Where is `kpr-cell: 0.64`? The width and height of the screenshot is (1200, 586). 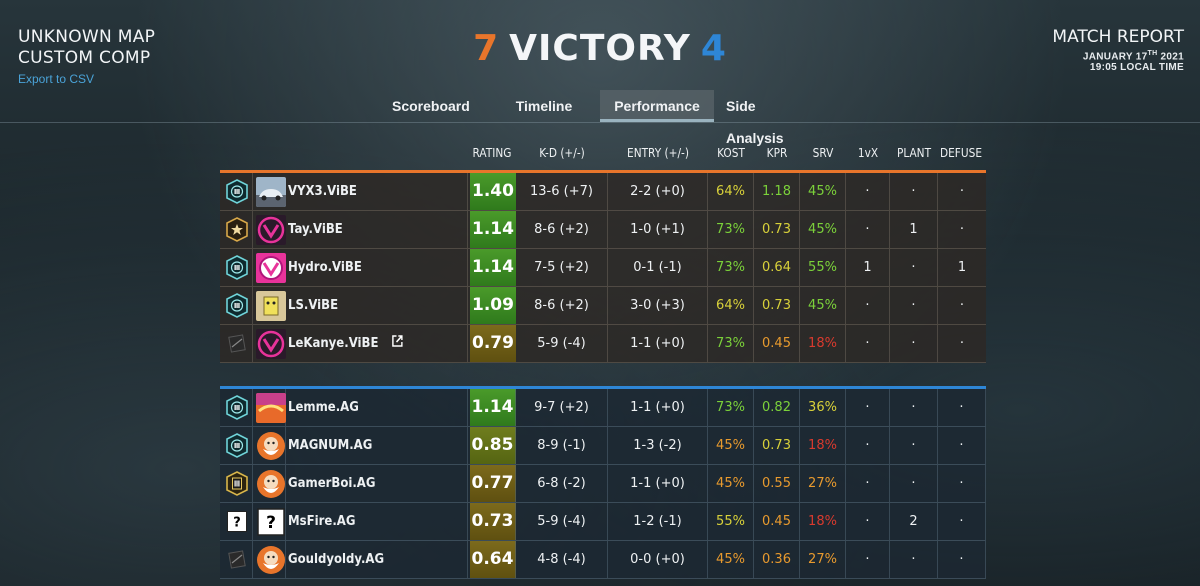
kpr-cell: 0.64 is located at coordinates (777, 267).